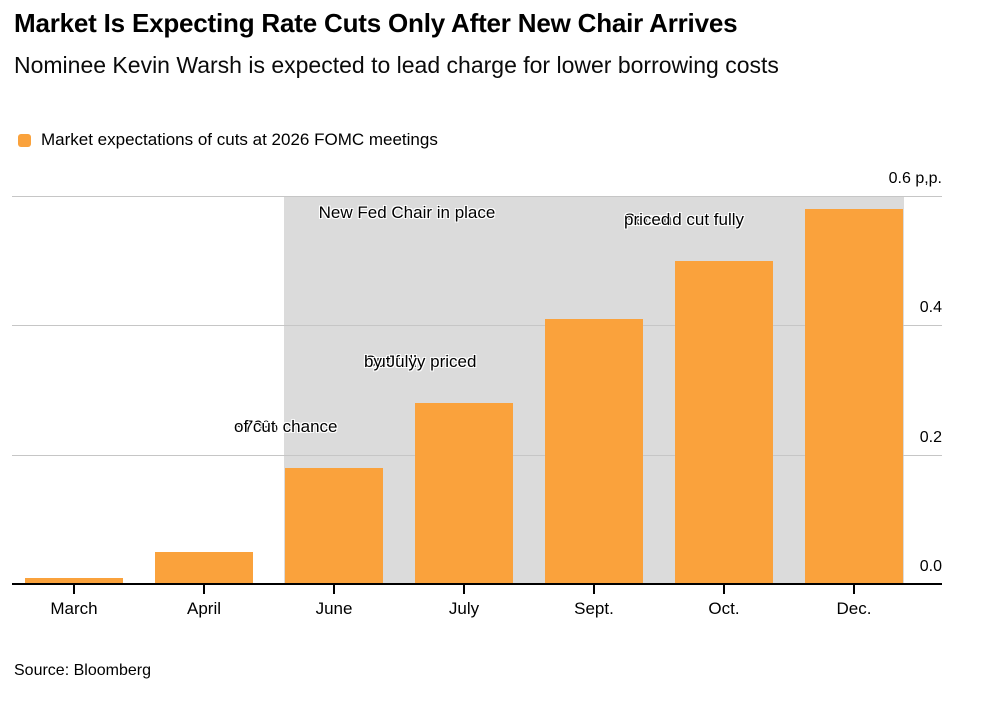 The width and height of the screenshot is (1003, 713). What do you see at coordinates (915, 178) in the screenshot?
I see `y-axis-label: 0.6 p,p.` at bounding box center [915, 178].